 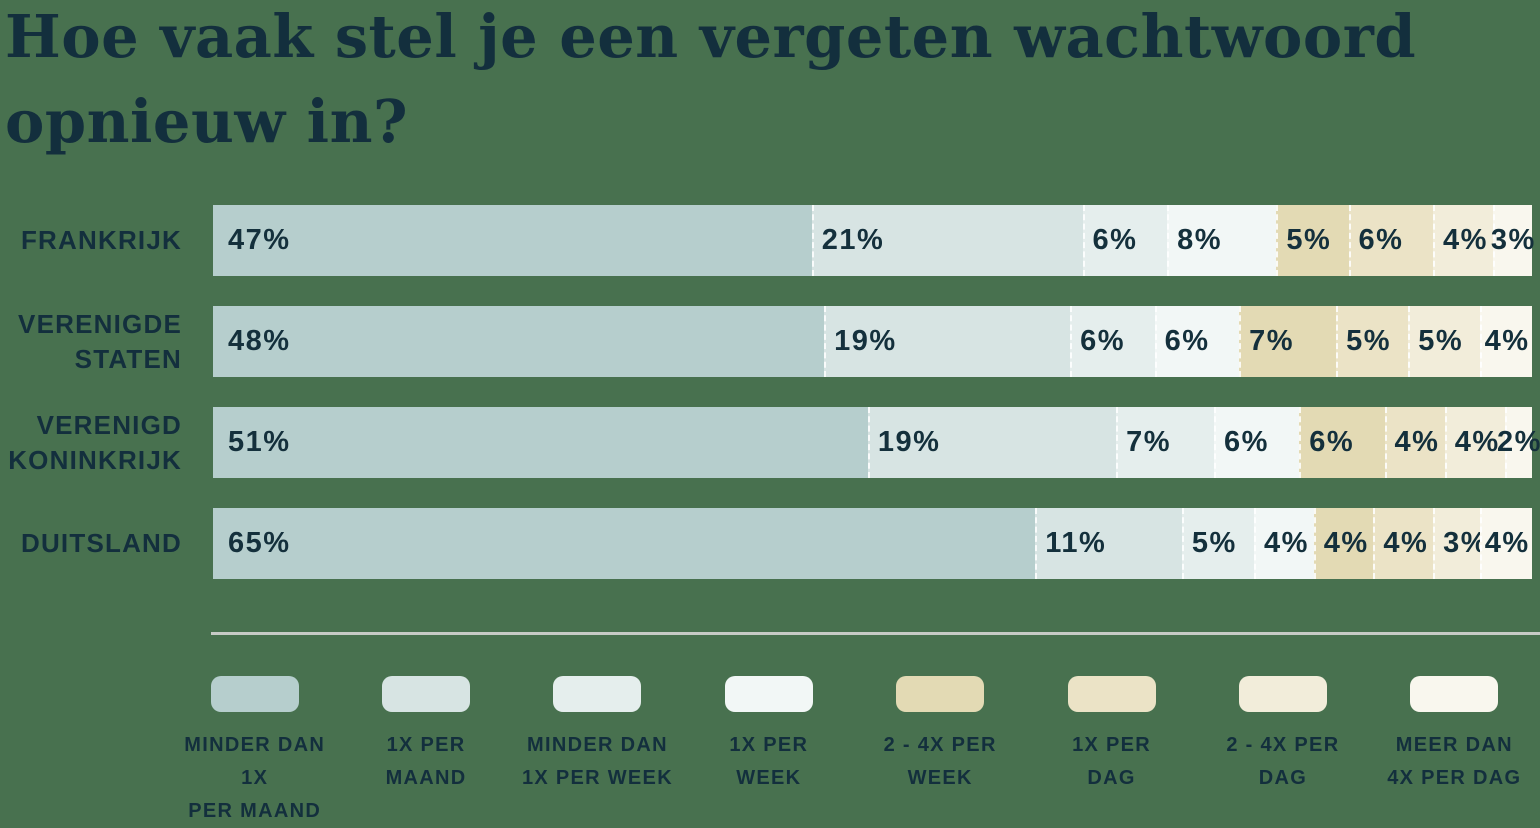 I want to click on legend-item: MEER DAN 4X PER DAG, so click(x=1454, y=752).